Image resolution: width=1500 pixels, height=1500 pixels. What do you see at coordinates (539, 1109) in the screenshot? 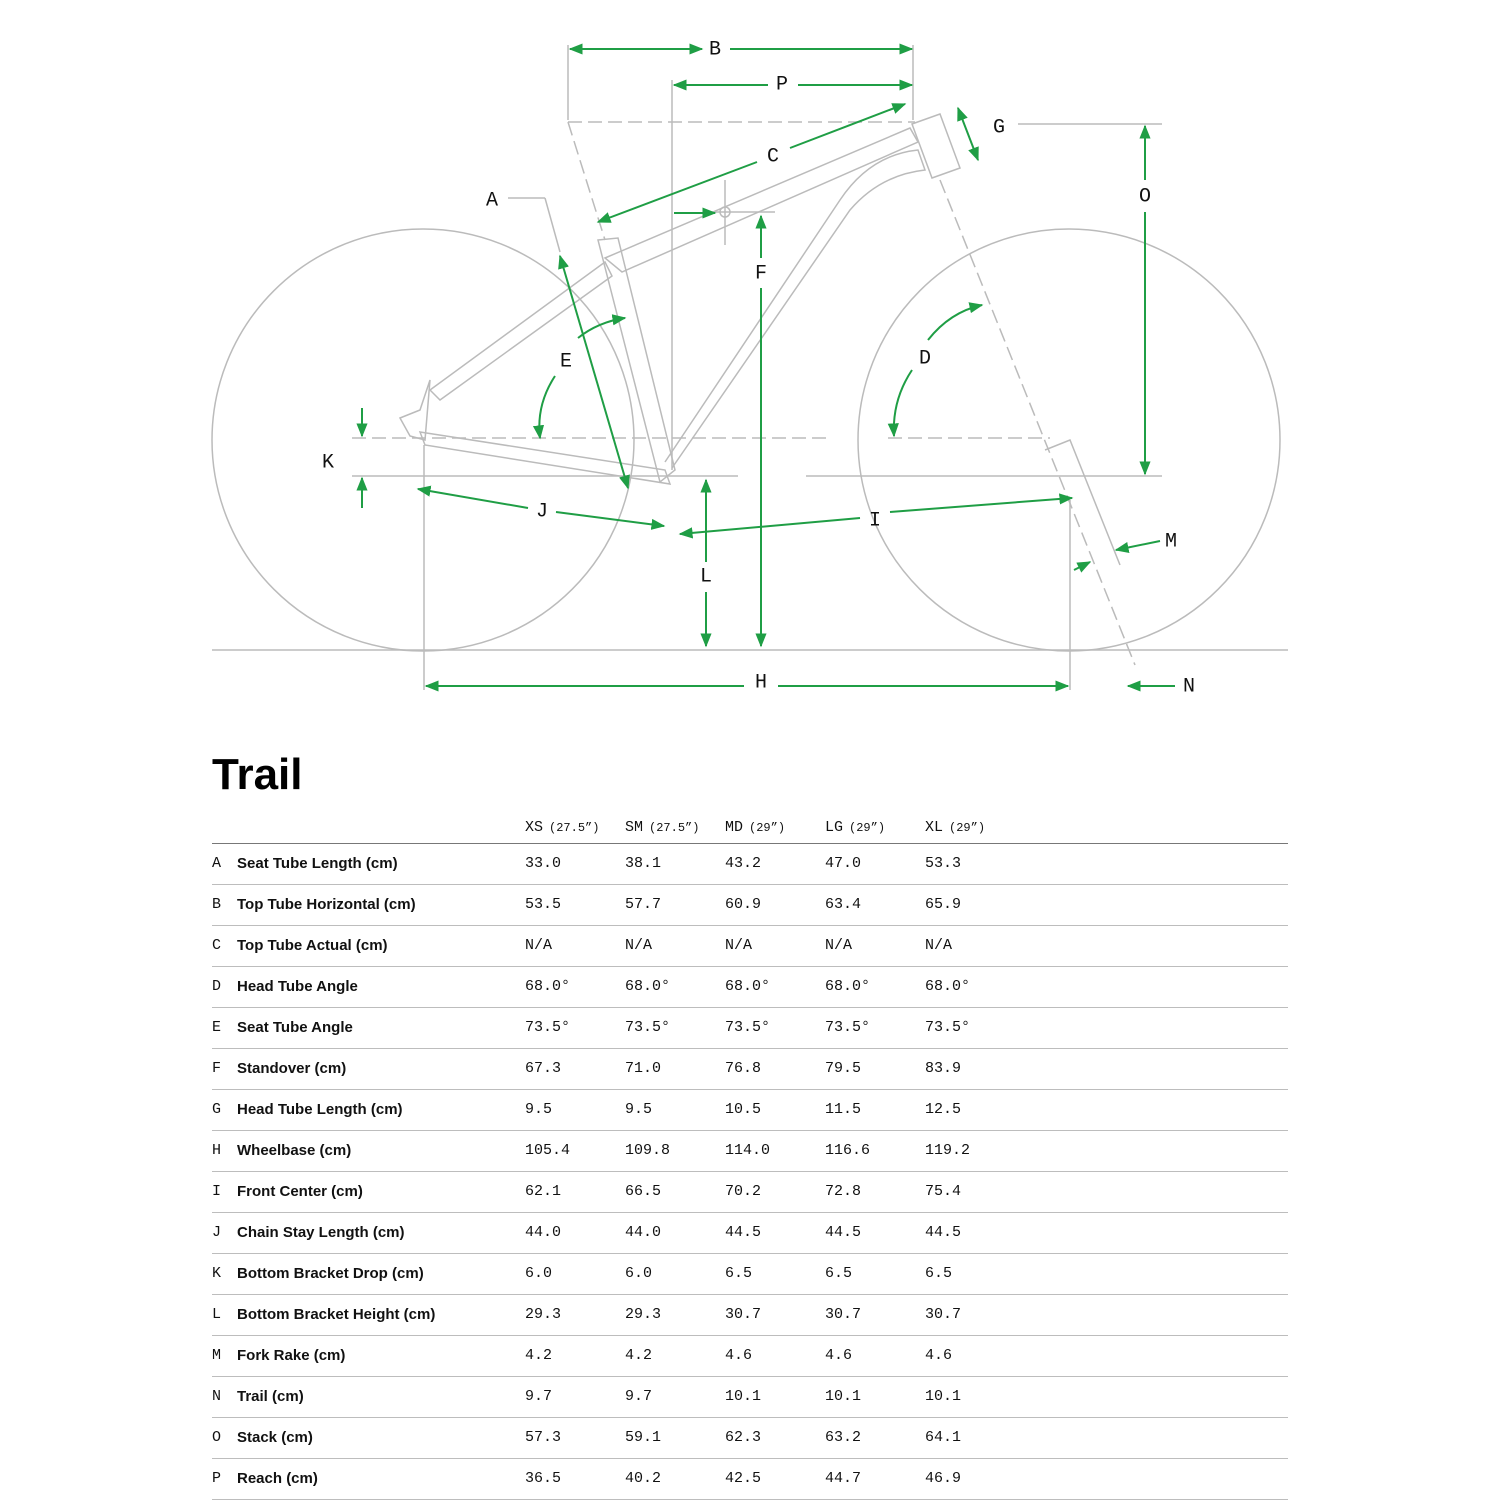
I see `value-cell: 9.5` at bounding box center [539, 1109].